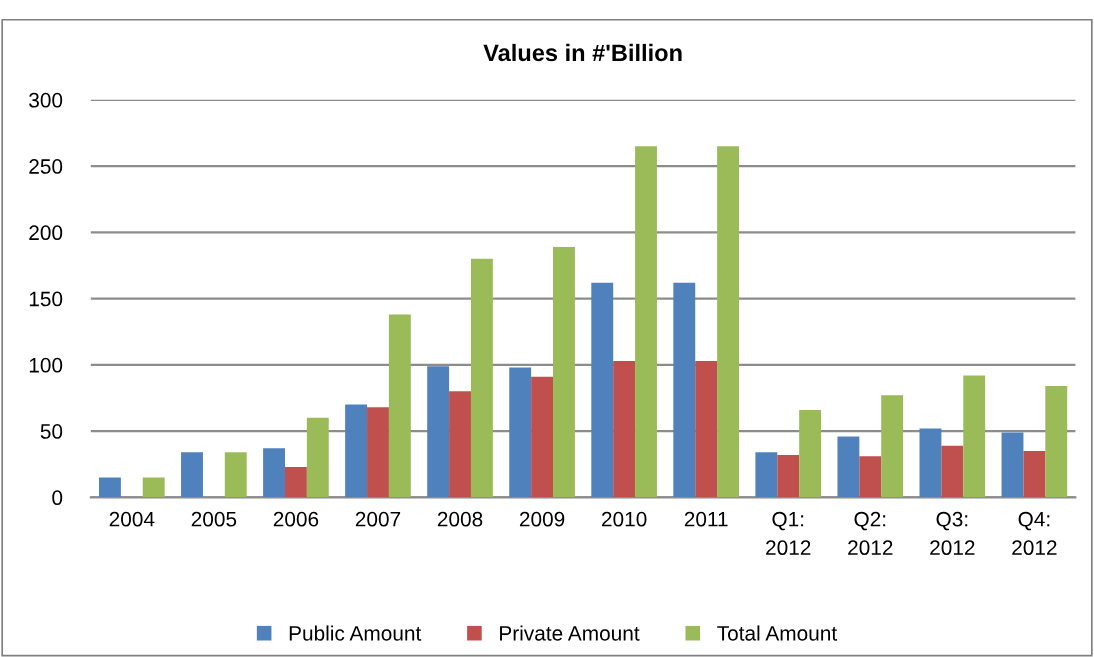  What do you see at coordinates (1034, 533) in the screenshot?
I see `x-tick-label: Q4: 2012` at bounding box center [1034, 533].